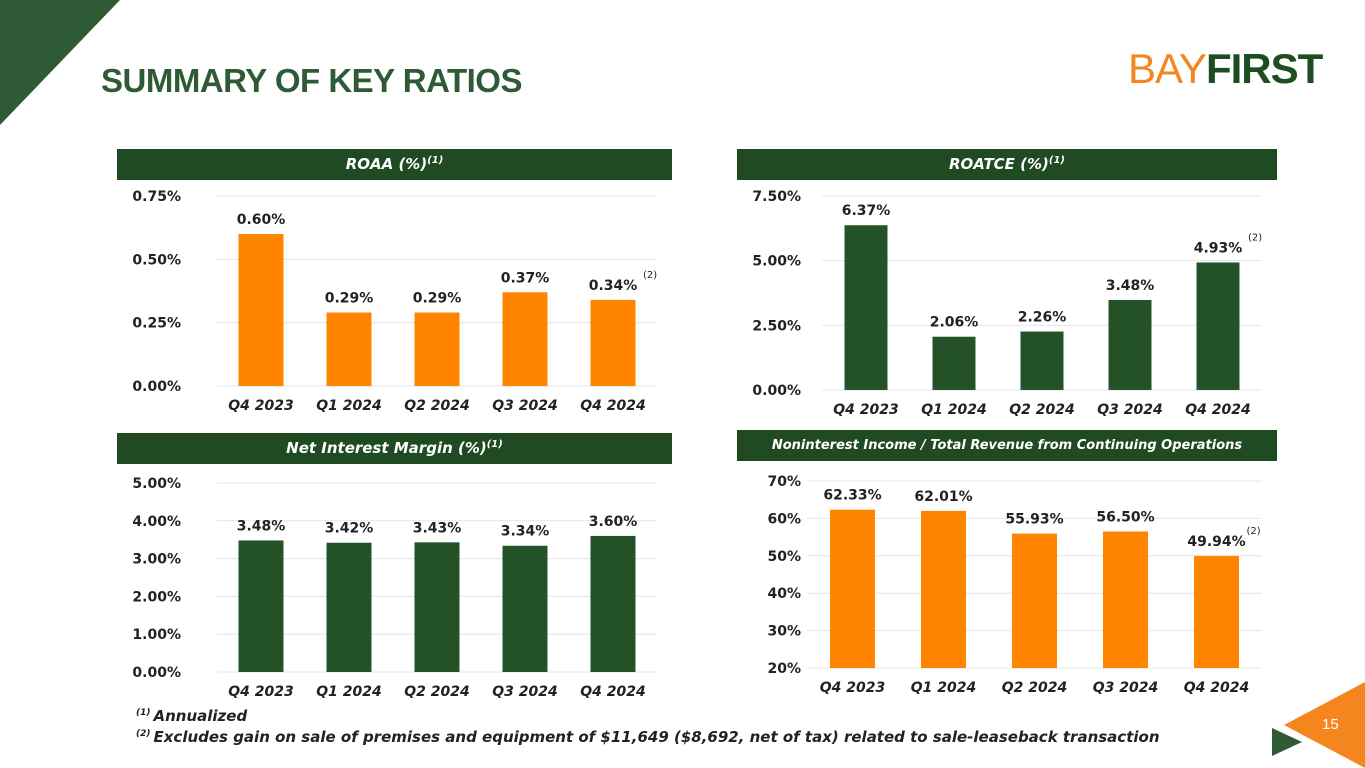 The width and height of the screenshot is (1365, 768). I want to click on footnote-1: (1) Annualized, so click(192, 716).